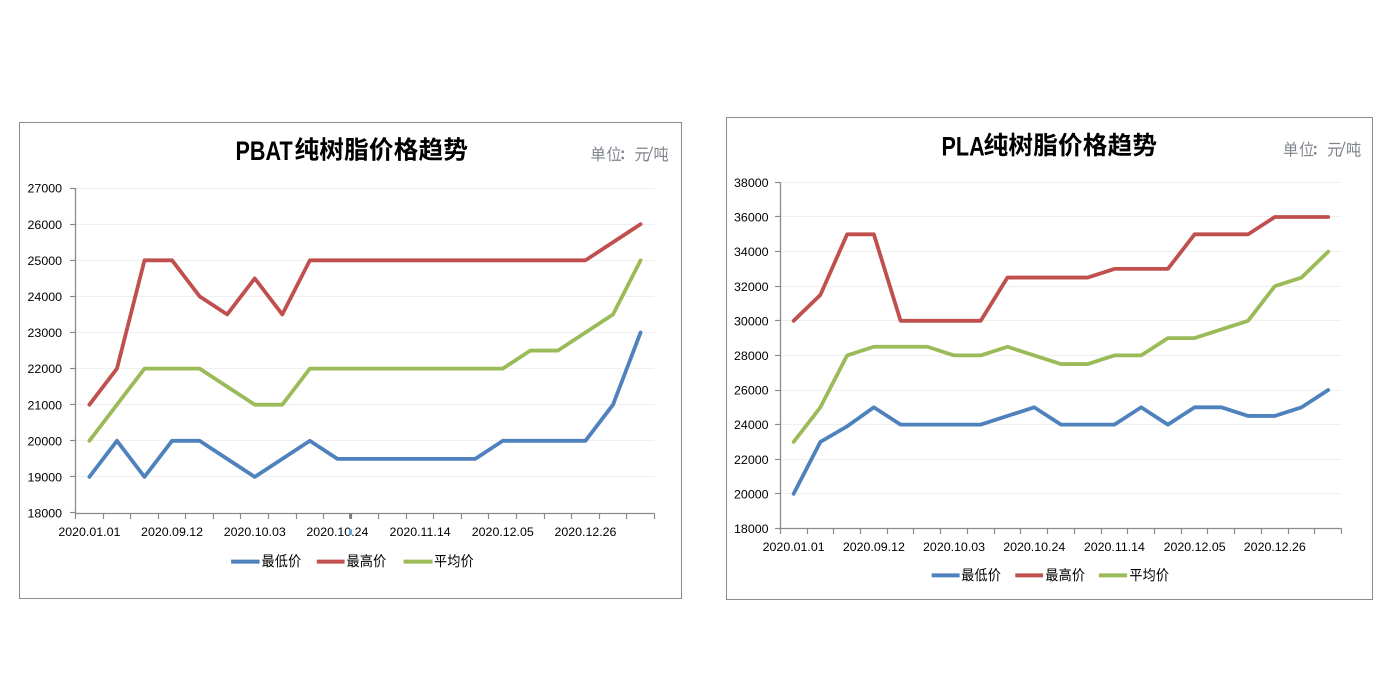  What do you see at coordinates (264, 152) in the screenshot?
I see `svg-text: PBAT` at bounding box center [264, 152].